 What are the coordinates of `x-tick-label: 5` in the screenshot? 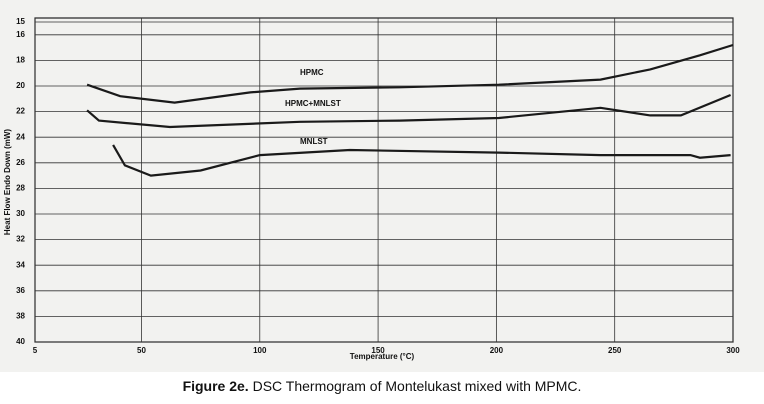 It's located at (35, 350).